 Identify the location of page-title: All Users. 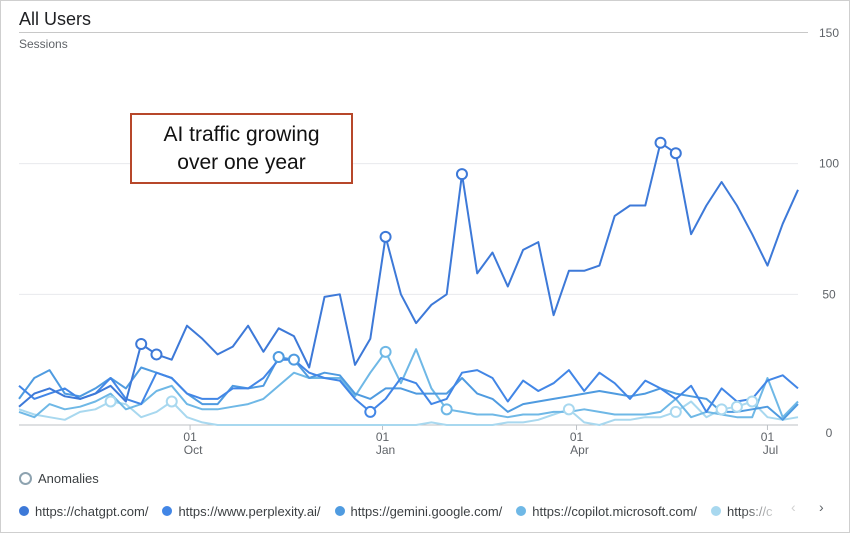
(55, 19).